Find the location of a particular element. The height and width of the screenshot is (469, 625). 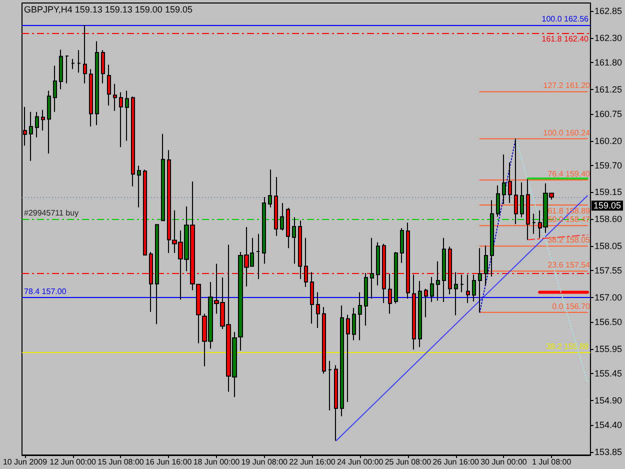

x-tick-label: 18 Jun 00:00 is located at coordinates (216, 462).